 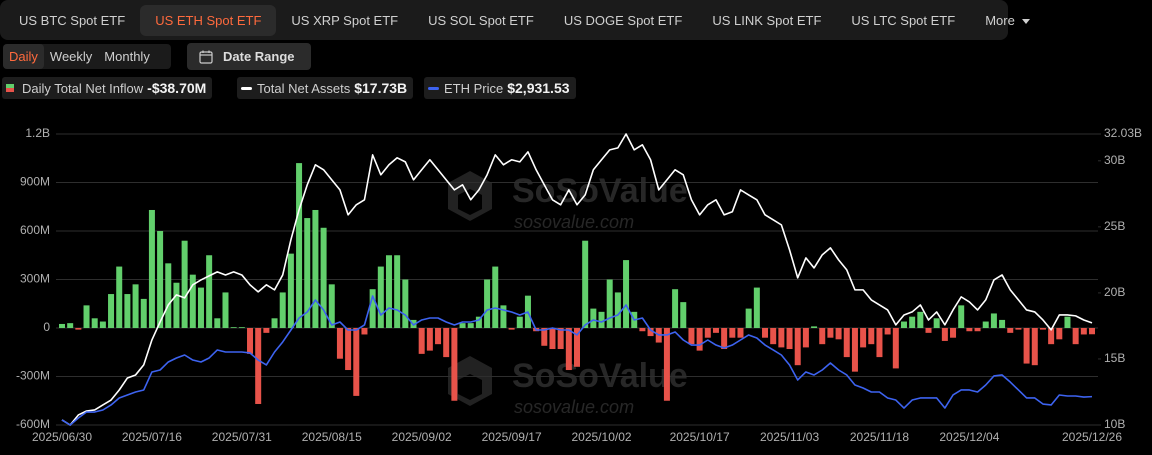 I want to click on y-tick-label: 0, so click(x=46, y=327).